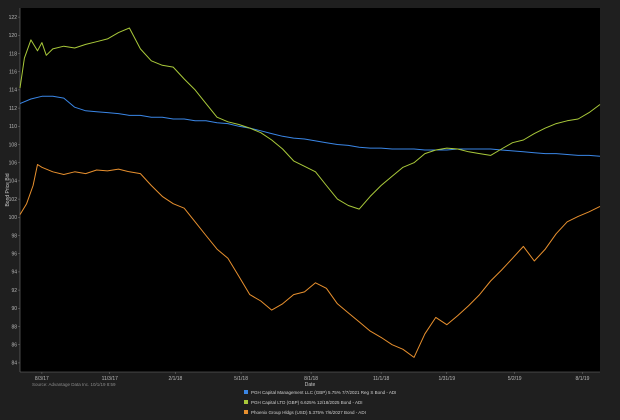 This screenshot has height=420, width=620. Describe the element at coordinates (14, 273) in the screenshot. I see `y-tick-label: 94` at that location.